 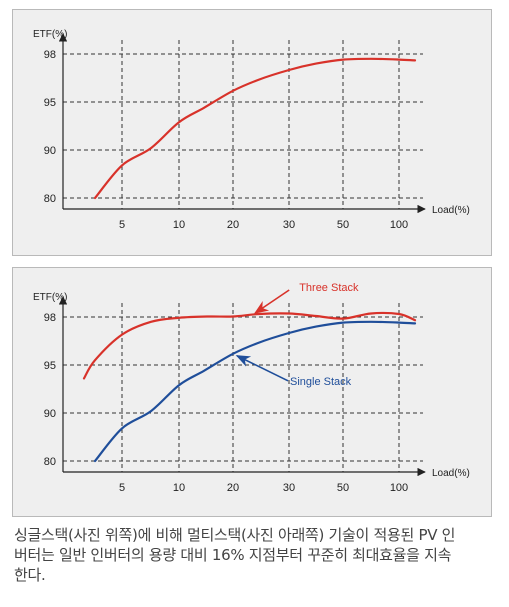 What do you see at coordinates (262, 368) in the screenshot?
I see `single-stack-annotation-arrow` at bounding box center [262, 368].